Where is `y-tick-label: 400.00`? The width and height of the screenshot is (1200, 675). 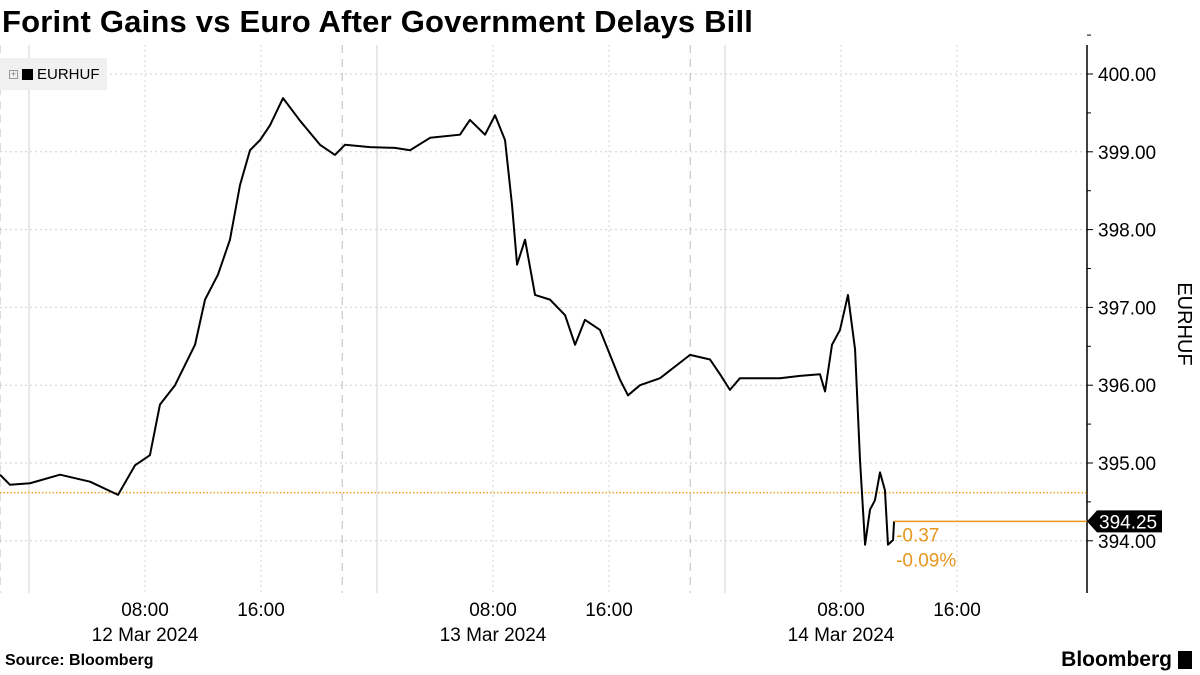
y-tick-label: 400.00 is located at coordinates (1127, 75).